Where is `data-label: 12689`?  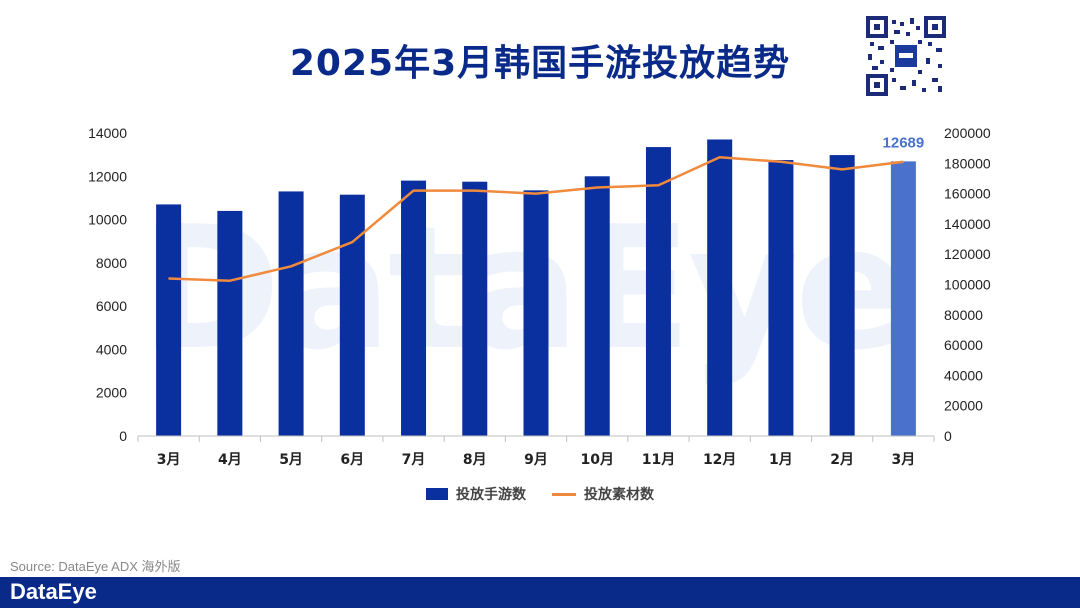
data-label: 12689 is located at coordinates (904, 142).